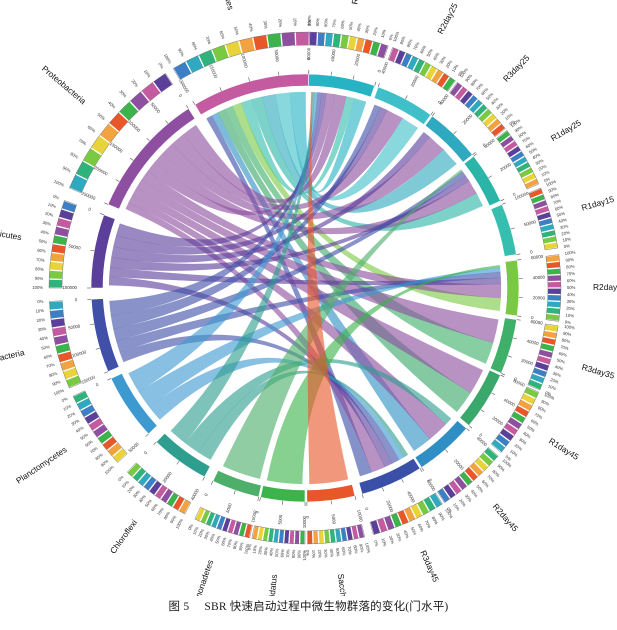 The width and height of the screenshot is (617, 630). Describe the element at coordinates (64, 84) in the screenshot. I see `segment-label: Proteobacteria` at that location.